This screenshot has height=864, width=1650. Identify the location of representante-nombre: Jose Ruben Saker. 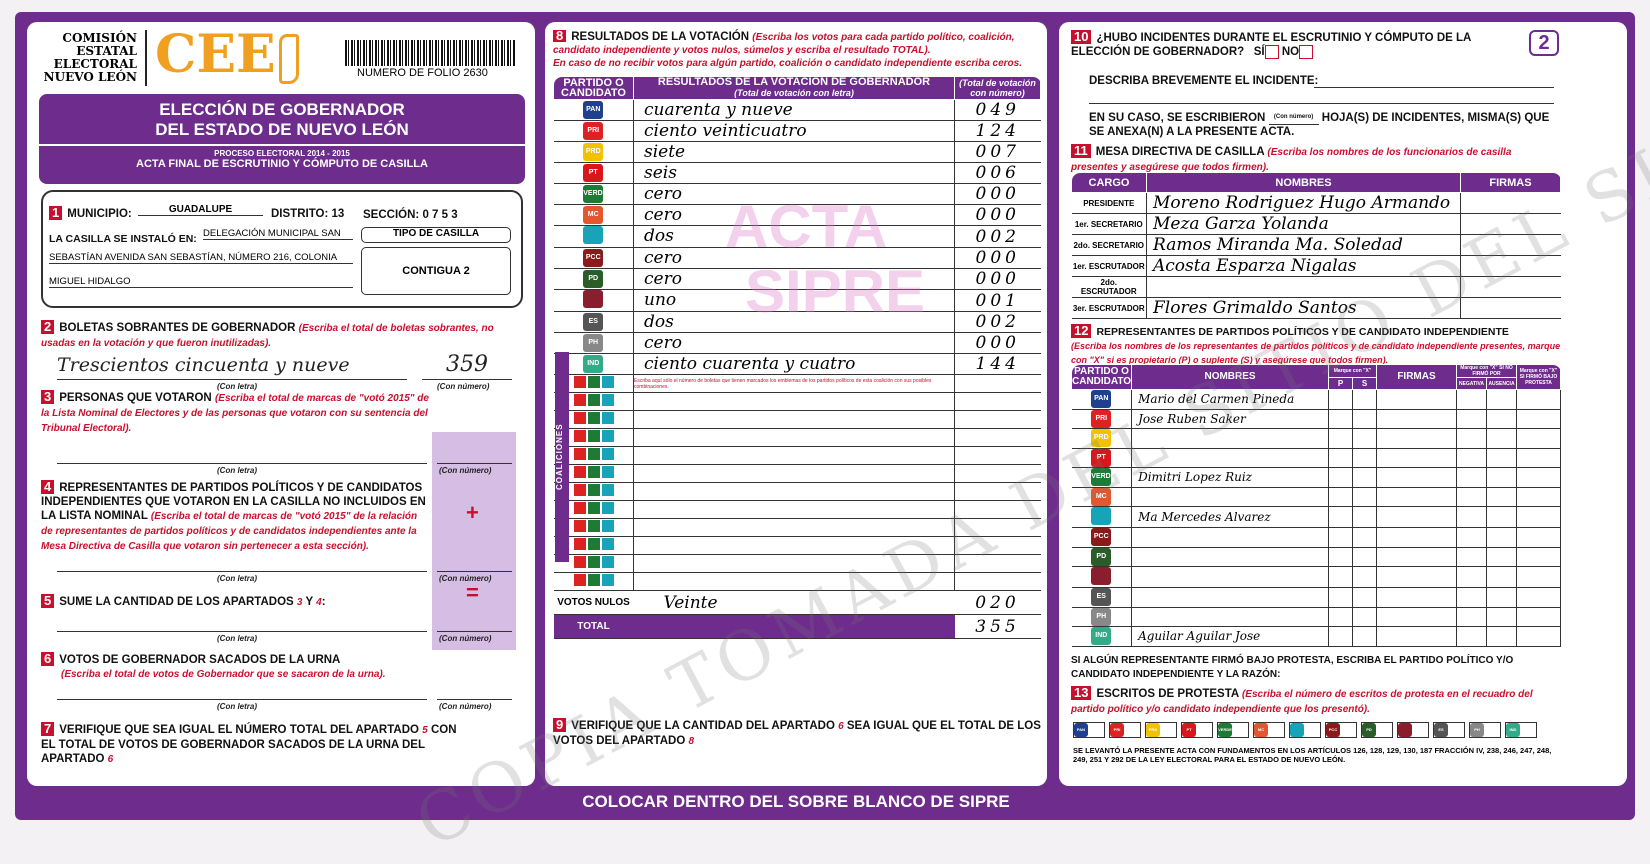
(1230, 419).